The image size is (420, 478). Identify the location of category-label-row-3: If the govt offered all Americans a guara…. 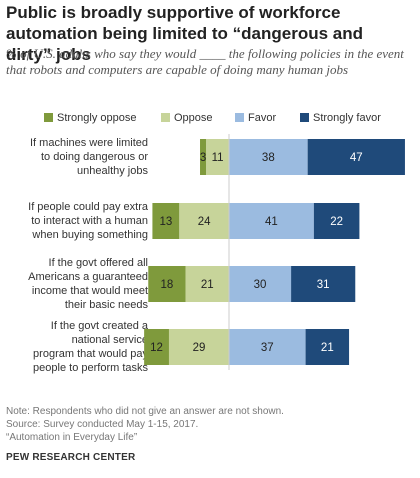
(74, 284).